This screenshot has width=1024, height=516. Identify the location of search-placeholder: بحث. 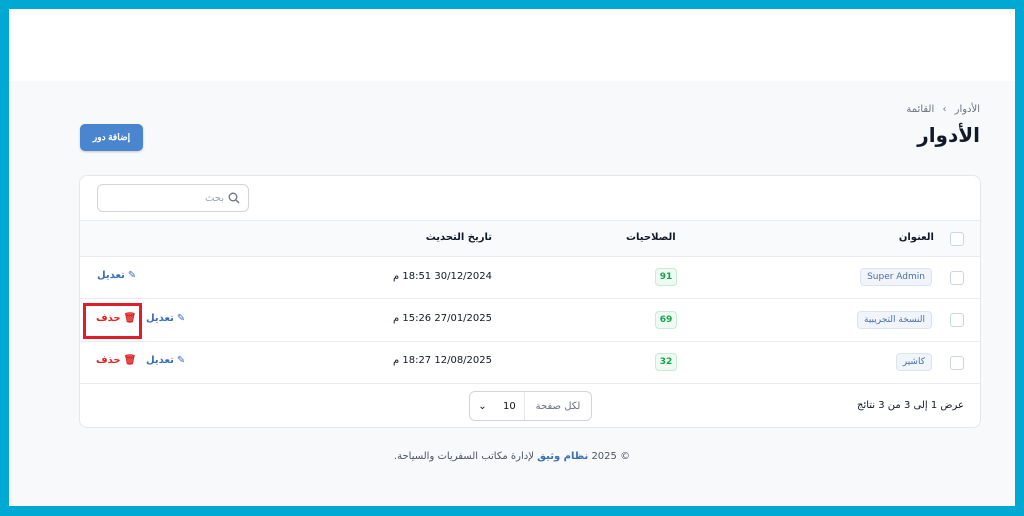
(214, 198).